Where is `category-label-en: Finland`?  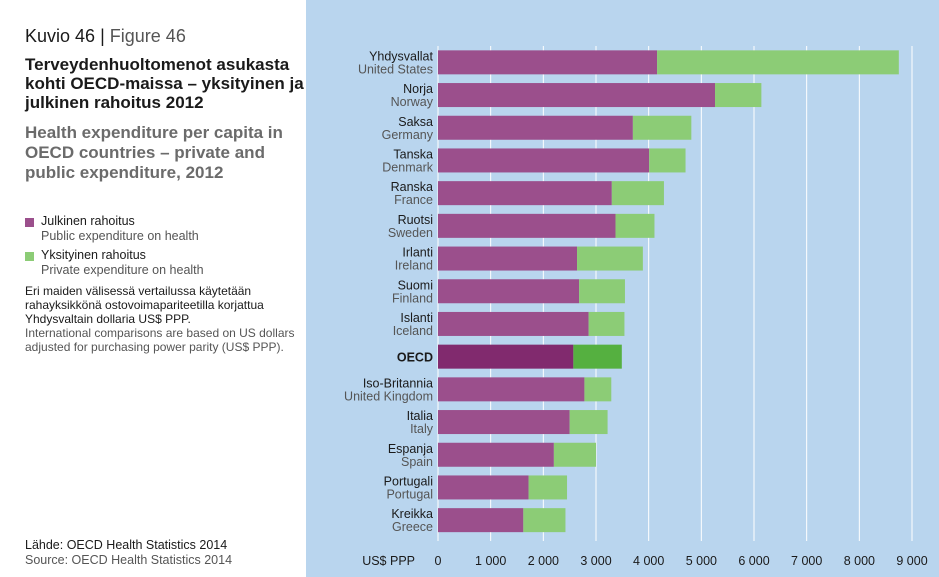 category-label-en: Finland is located at coordinates (412, 298).